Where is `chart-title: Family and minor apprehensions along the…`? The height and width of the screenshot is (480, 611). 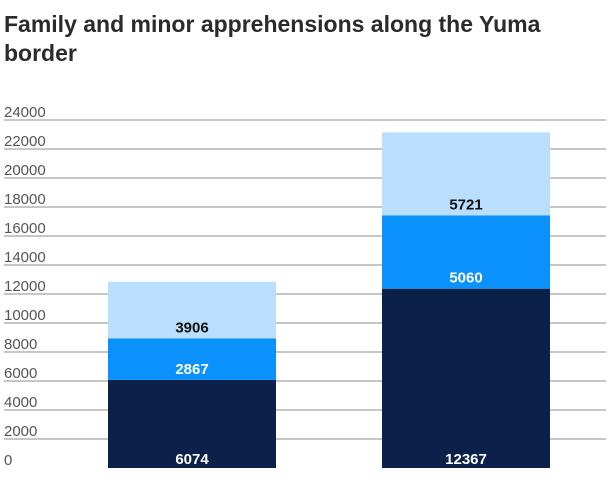
chart-title: Family and minor apprehensions along the… is located at coordinates (272, 38).